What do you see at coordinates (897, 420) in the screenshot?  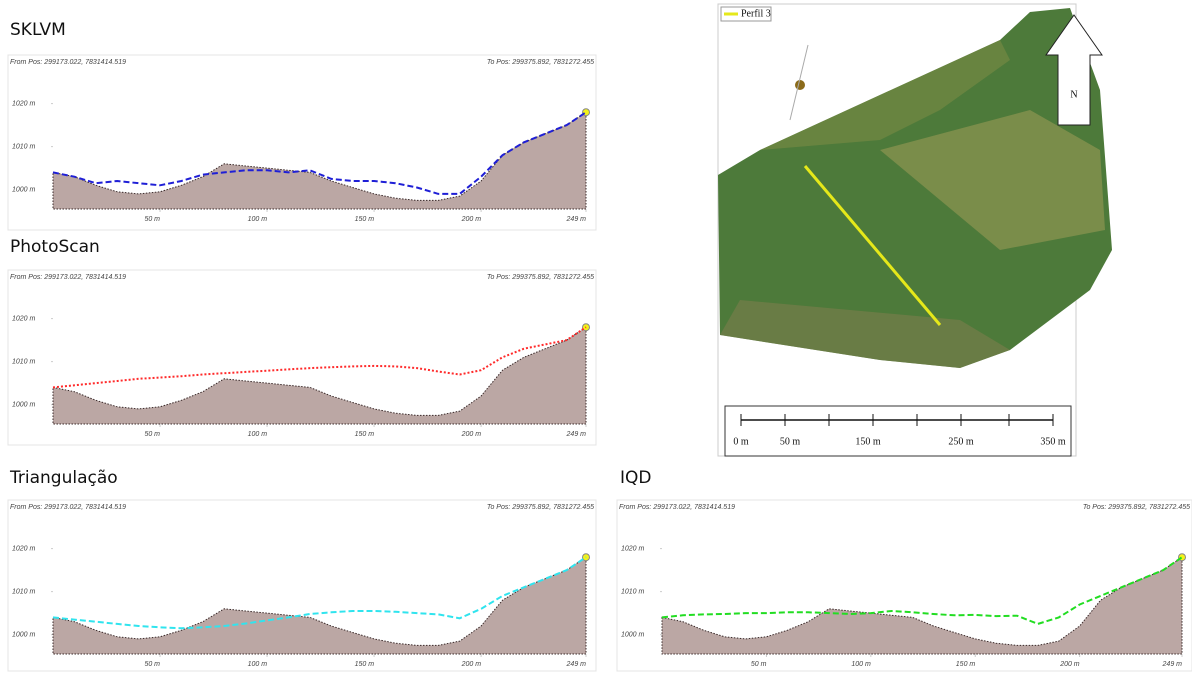 I see `scale-ticks` at bounding box center [897, 420].